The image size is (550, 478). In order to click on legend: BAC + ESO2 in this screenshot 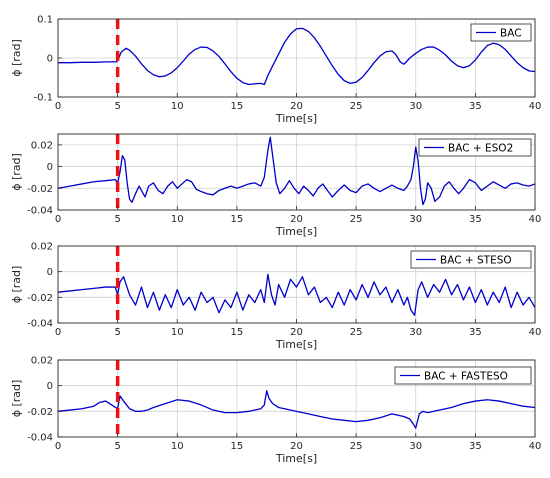, I will do `click(475, 147)`.